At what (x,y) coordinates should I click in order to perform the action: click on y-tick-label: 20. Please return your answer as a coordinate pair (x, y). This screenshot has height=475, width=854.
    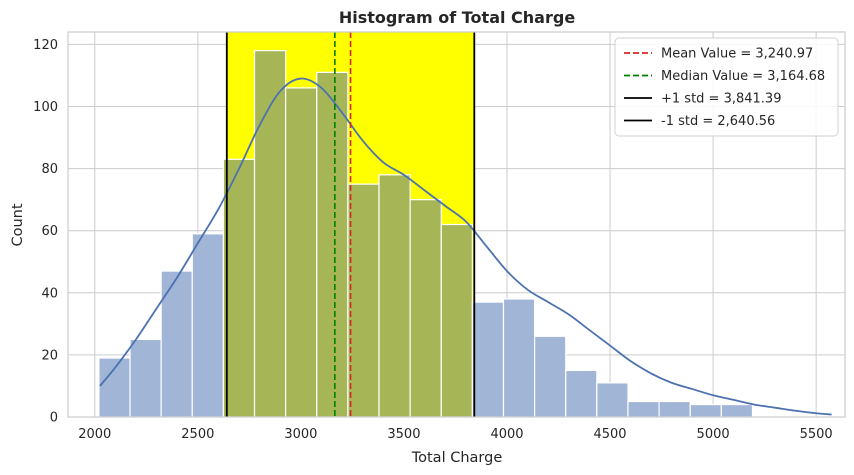
    Looking at the image, I should click on (49, 355).